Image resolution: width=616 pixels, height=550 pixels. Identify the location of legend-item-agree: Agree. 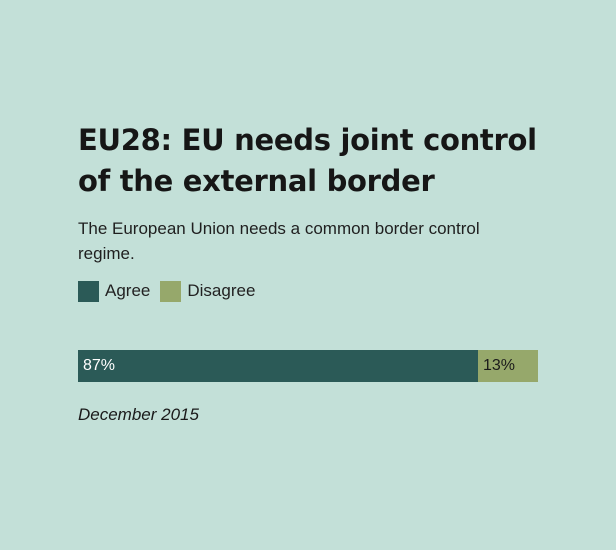
(114, 291).